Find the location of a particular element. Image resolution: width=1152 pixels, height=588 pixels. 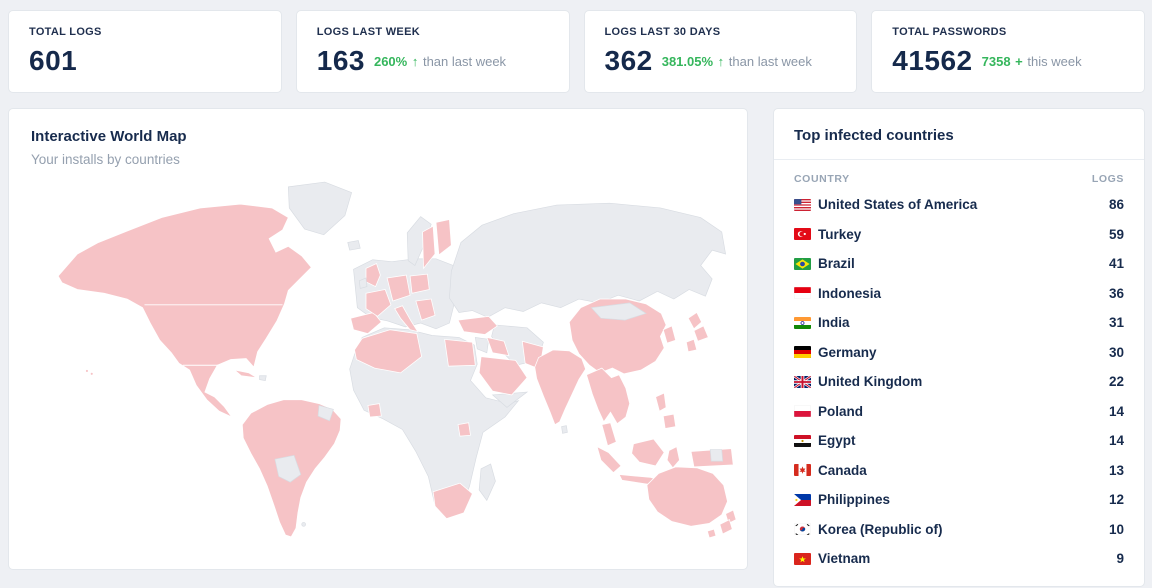

map-region-new-zealand-south is located at coordinates (726, 527).